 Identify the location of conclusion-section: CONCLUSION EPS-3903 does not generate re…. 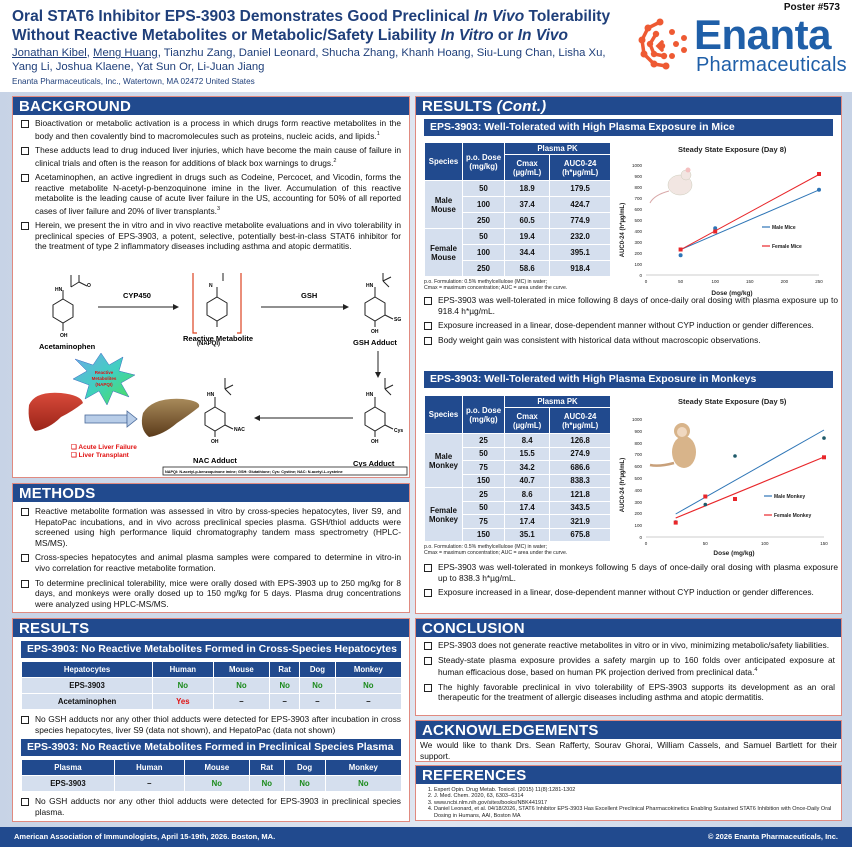
(628, 667).